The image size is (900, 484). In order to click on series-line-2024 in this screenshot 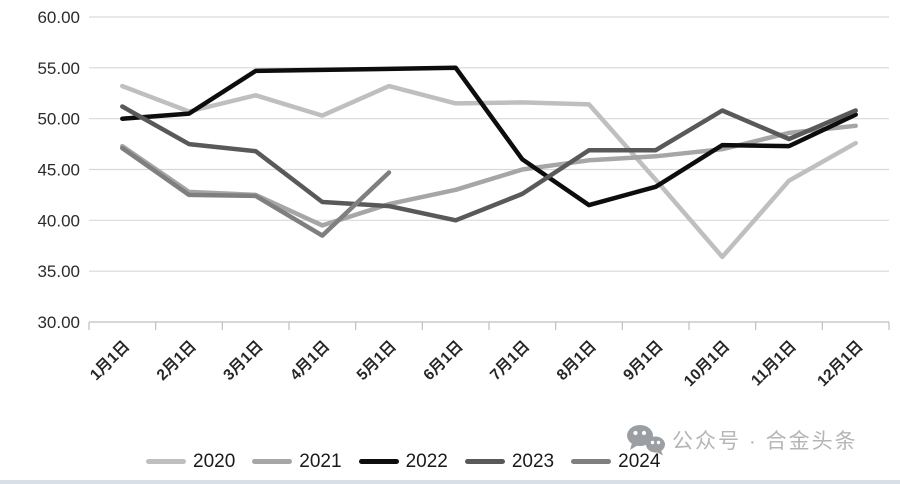, I will do `click(256, 191)`.